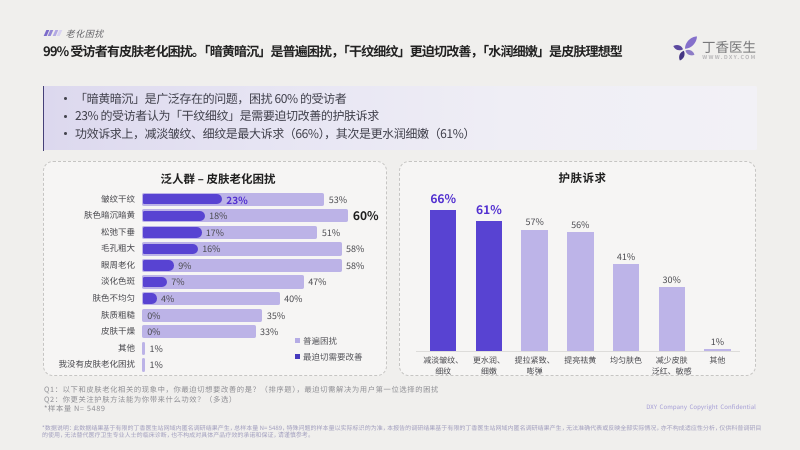  What do you see at coordinates (729, 57) in the screenshot?
I see `svg-text: WWW.DXY.COM` at bounding box center [729, 57].